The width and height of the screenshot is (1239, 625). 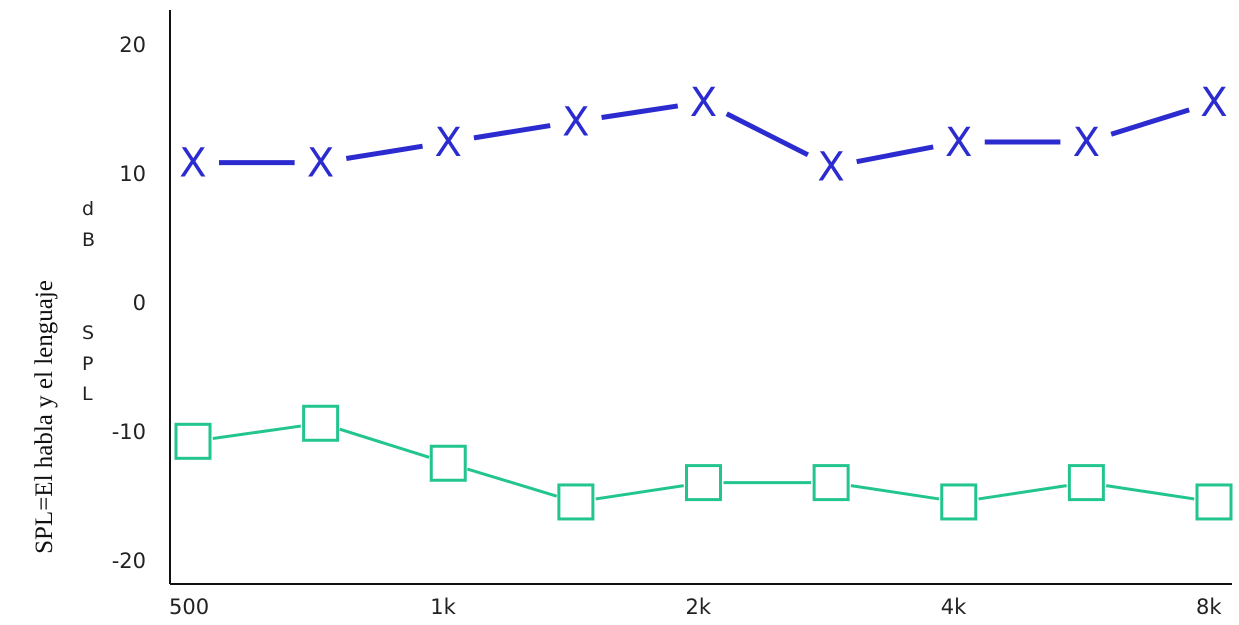 I want to click on x-tick-label: 4k, so click(x=954, y=607).